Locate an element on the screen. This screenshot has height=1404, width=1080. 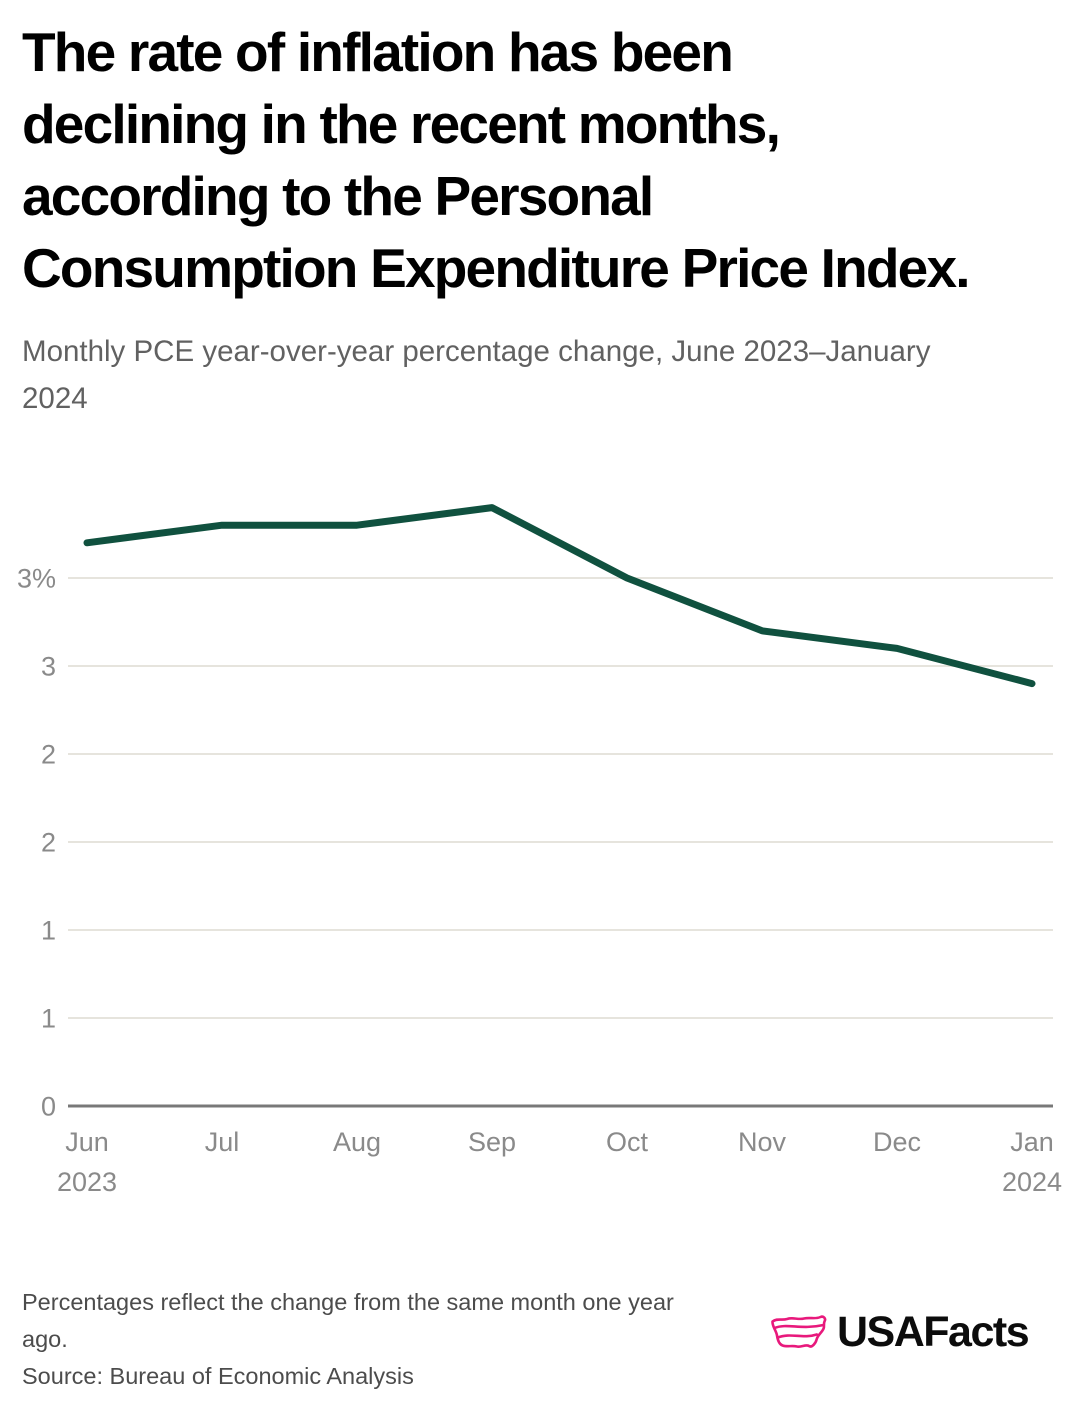
x-axis-tick-label: Nov is located at coordinates (762, 1142).